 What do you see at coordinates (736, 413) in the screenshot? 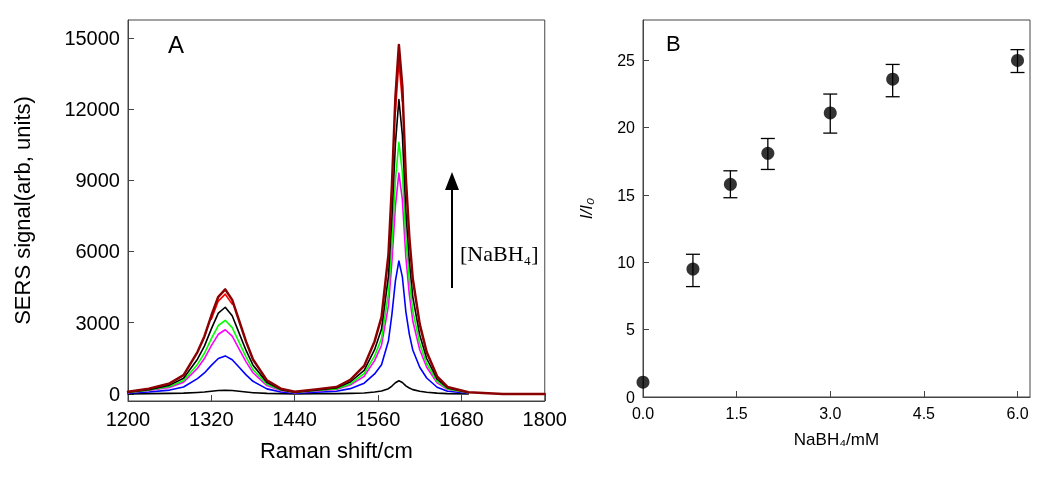
I see `x-tick-label: 1.5` at bounding box center [736, 413].